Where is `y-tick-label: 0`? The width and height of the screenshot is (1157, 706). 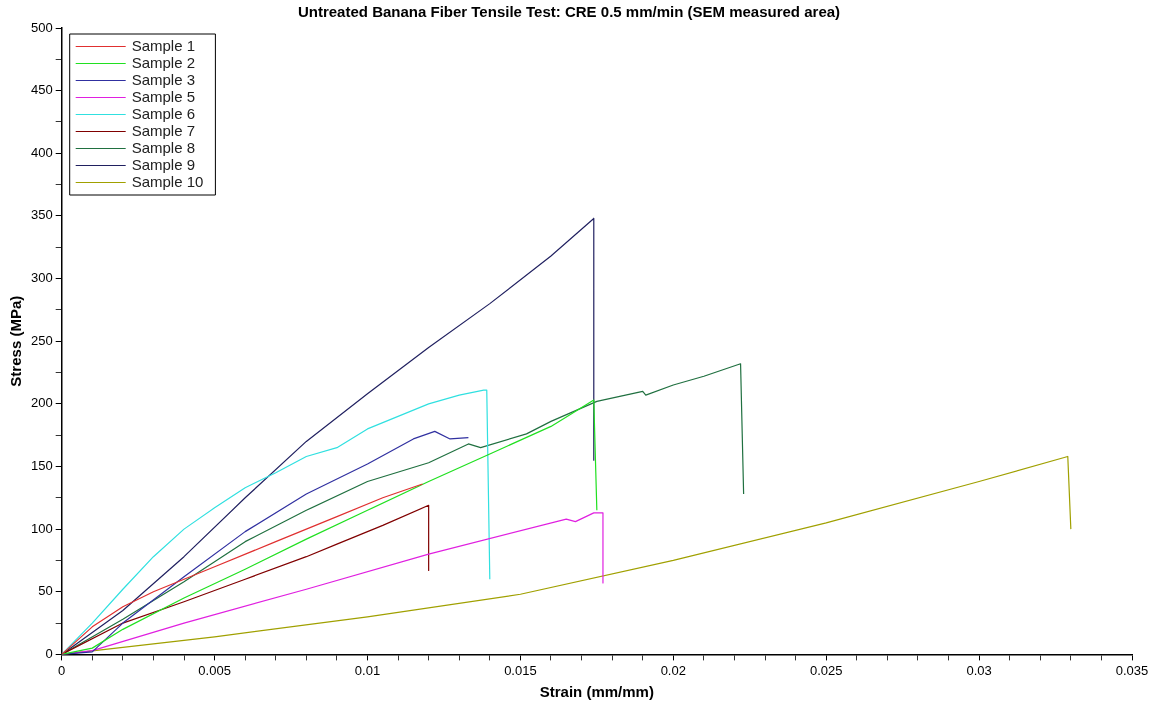 y-tick-label: 0 is located at coordinates (49, 653).